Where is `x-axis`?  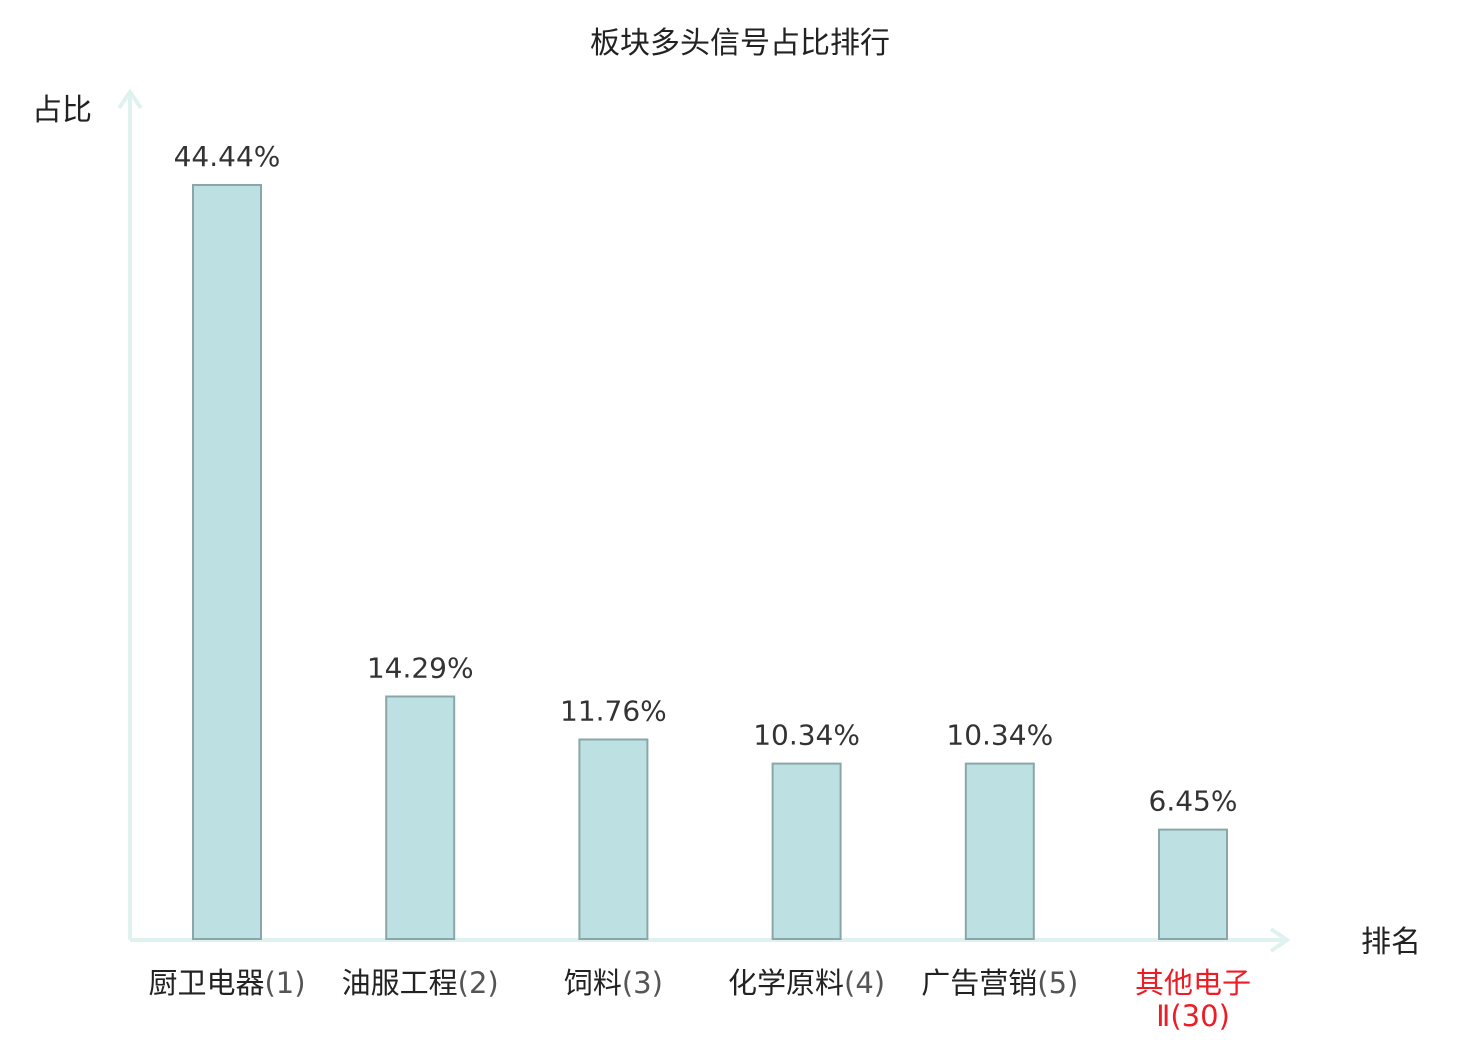
x-axis is located at coordinates (710, 940).